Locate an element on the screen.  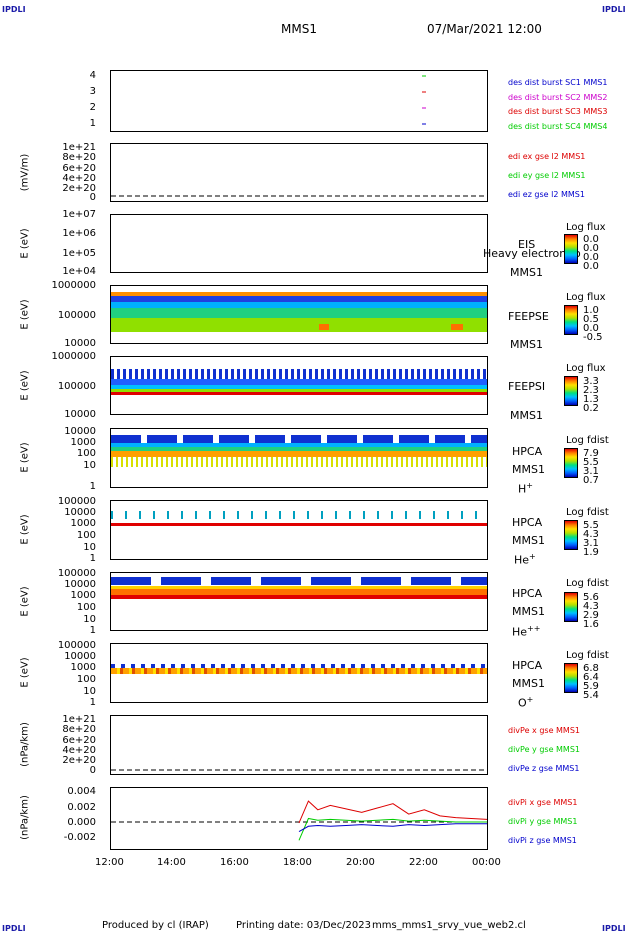
p8-cbtick: 2.9 is located at coordinates (591, 615).